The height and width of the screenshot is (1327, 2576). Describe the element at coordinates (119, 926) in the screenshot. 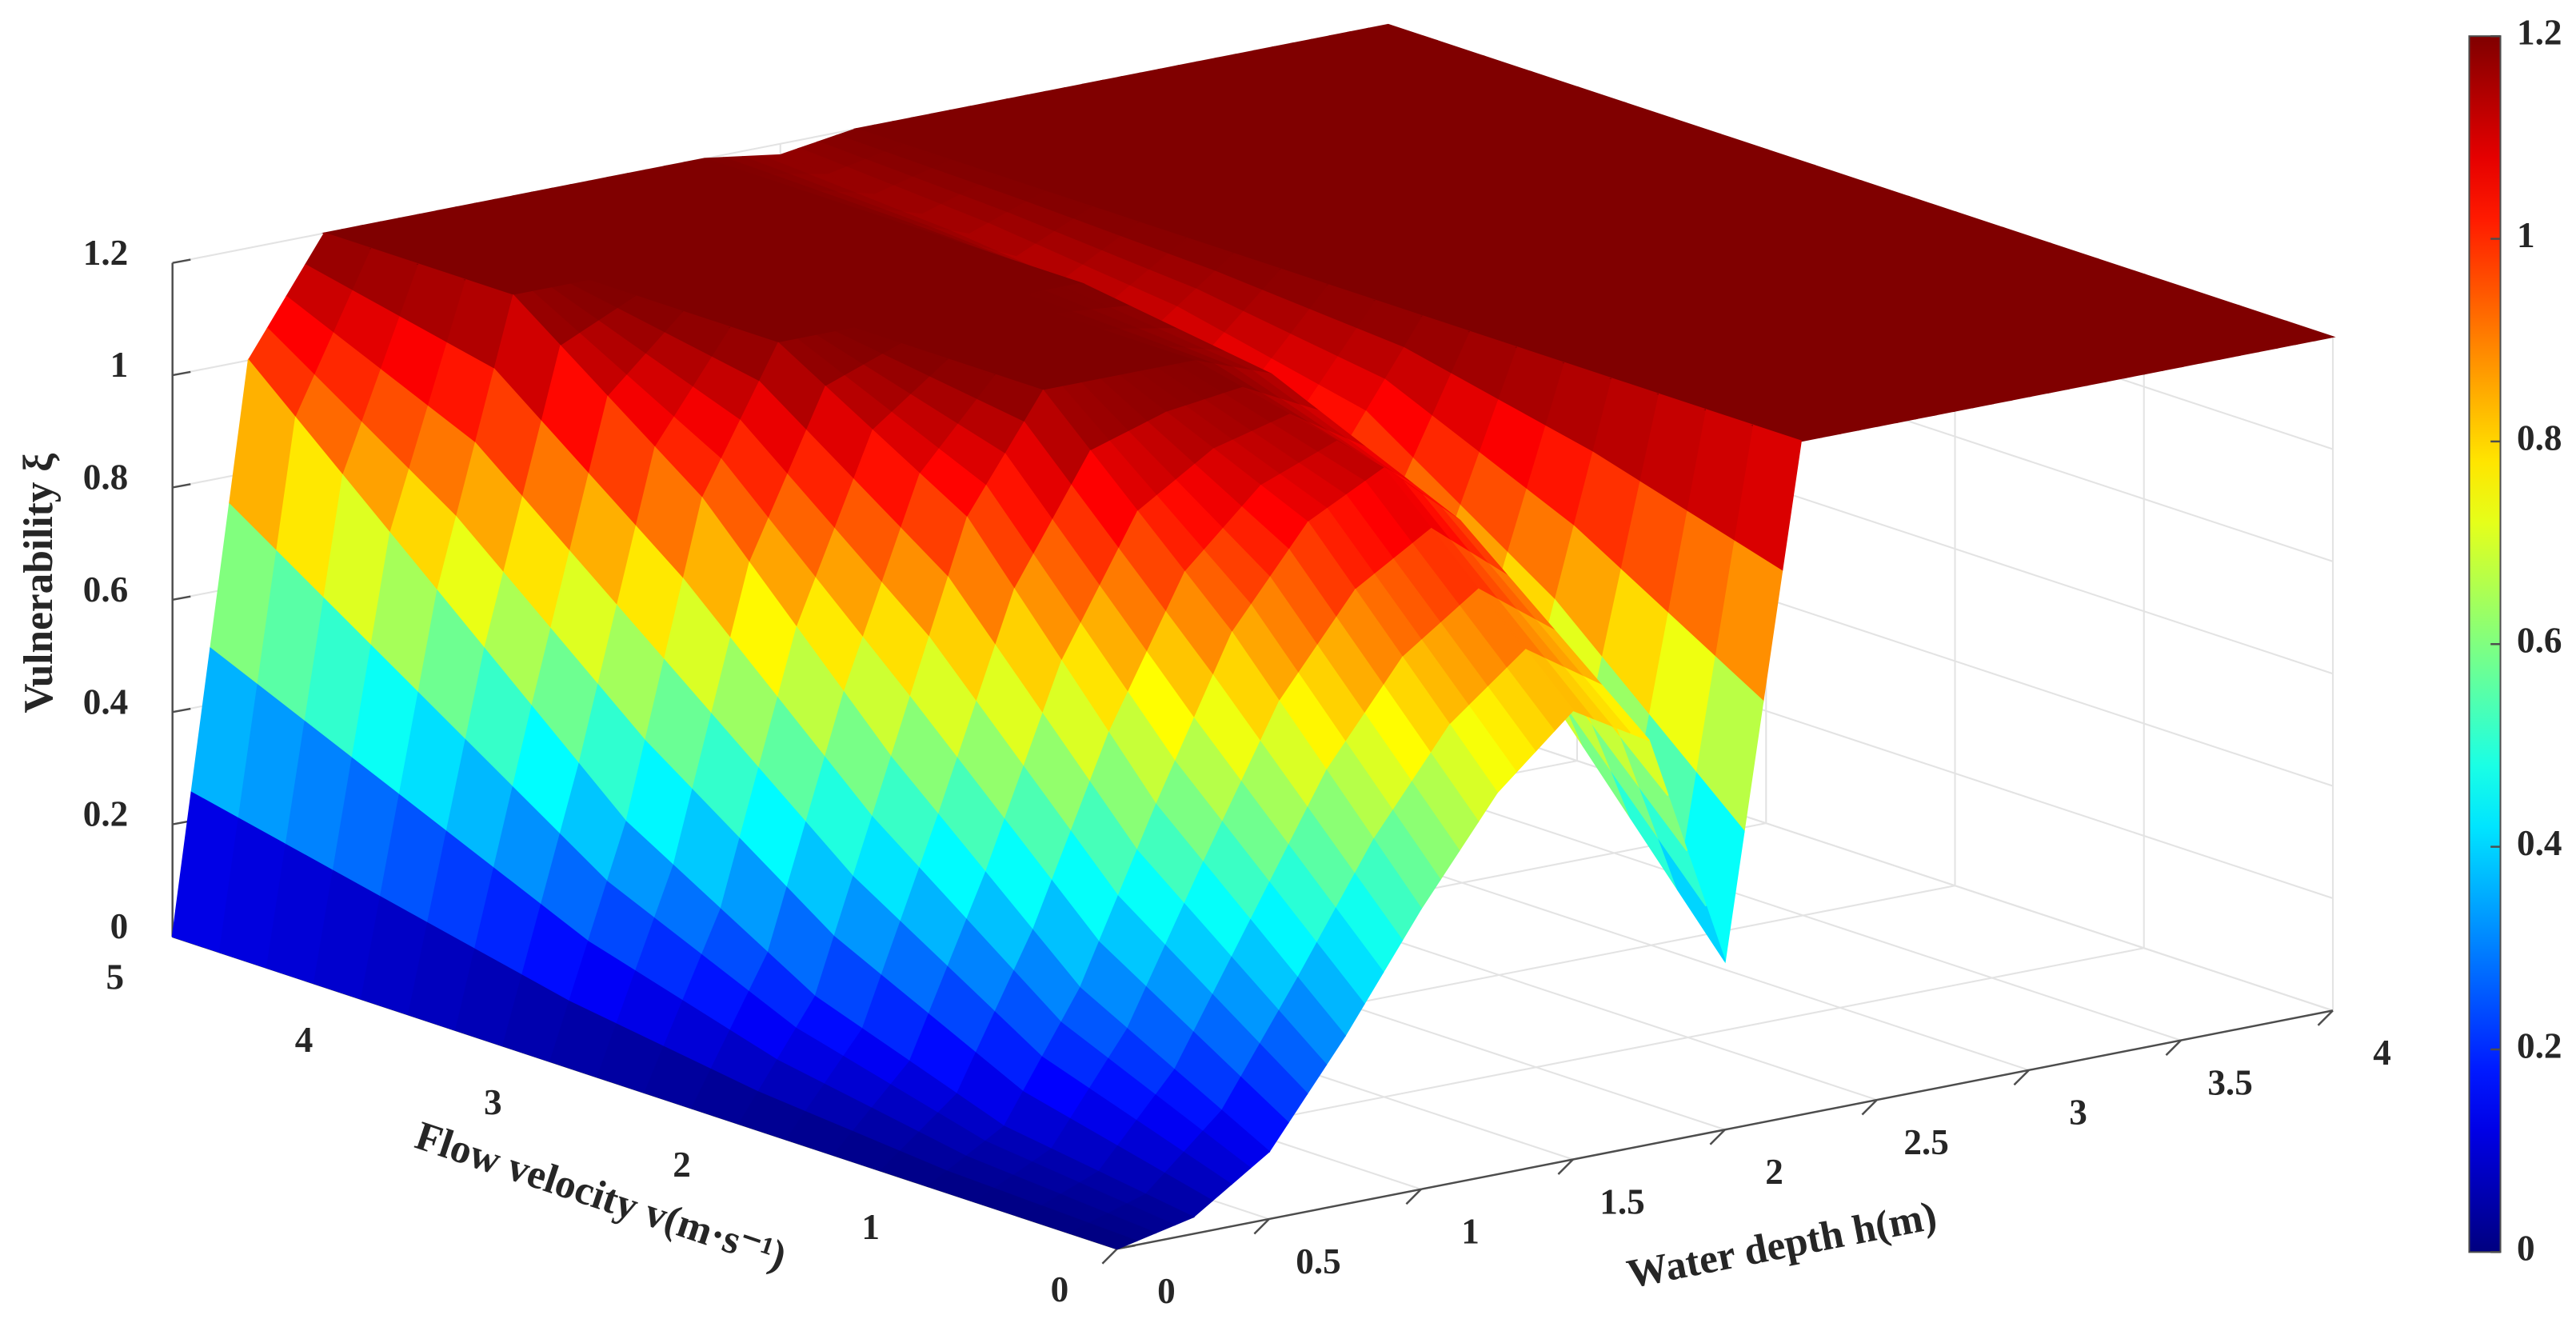

I see `z-tick-label: 0` at that location.